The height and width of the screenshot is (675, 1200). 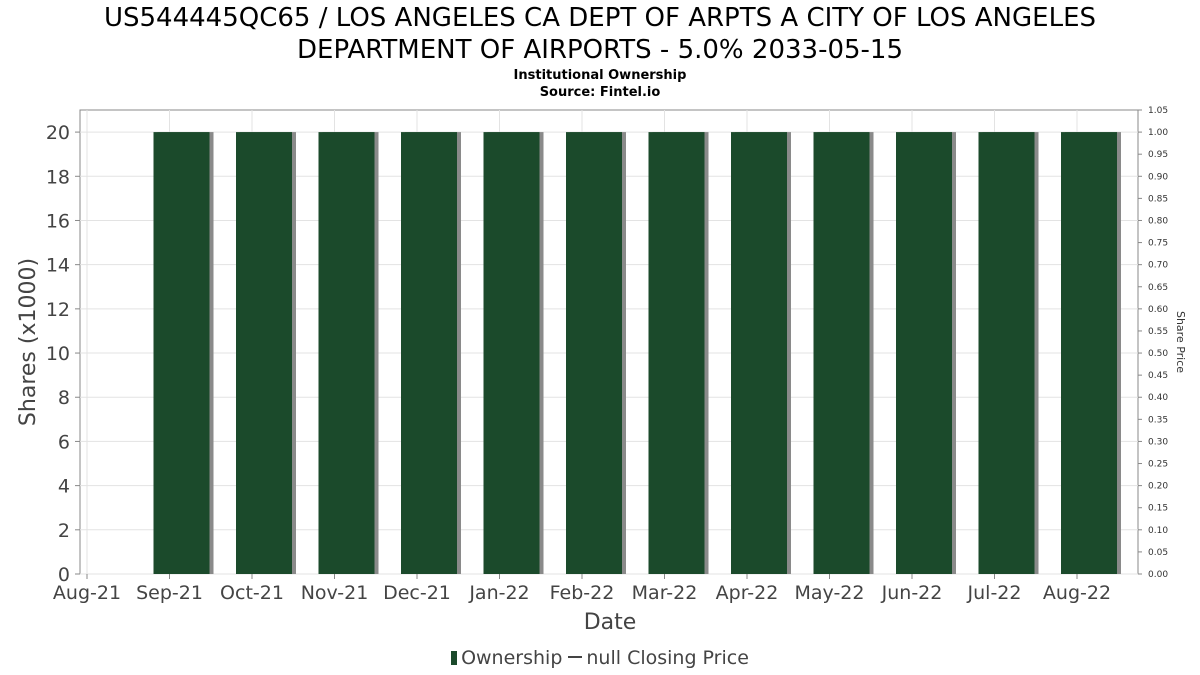 What do you see at coordinates (1077, 593) in the screenshot?
I see `x-tick-label: Aug-22` at bounding box center [1077, 593].